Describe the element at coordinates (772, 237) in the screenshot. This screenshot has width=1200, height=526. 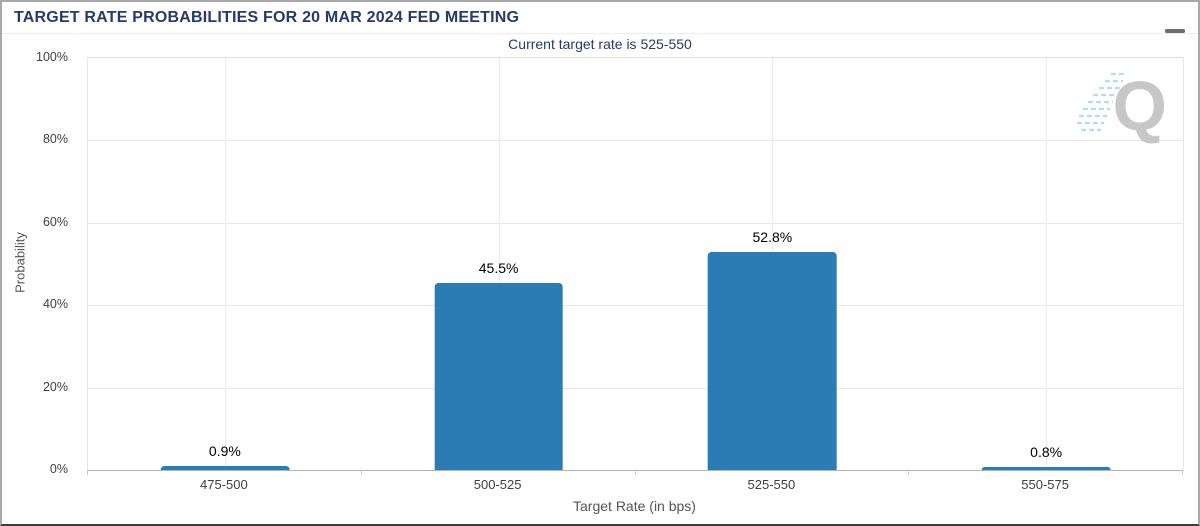
I see `bar-value-label: 52.8%` at that location.